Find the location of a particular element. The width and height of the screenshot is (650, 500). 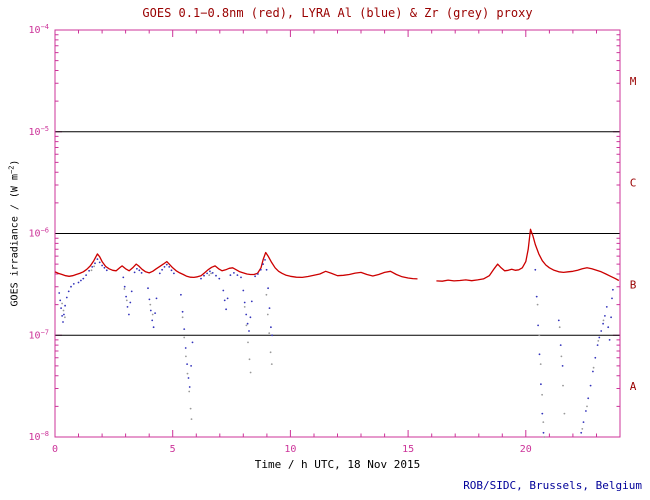

y-tick-label: 10⁻⁴ is located at coordinates (39, 29).